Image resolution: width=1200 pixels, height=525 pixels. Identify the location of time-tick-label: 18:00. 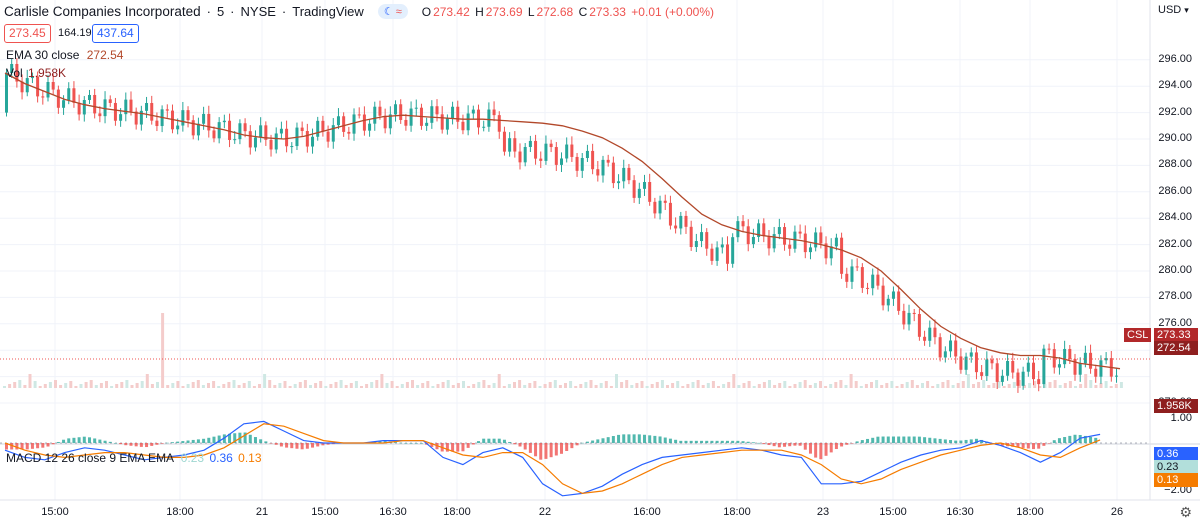
(457, 512).